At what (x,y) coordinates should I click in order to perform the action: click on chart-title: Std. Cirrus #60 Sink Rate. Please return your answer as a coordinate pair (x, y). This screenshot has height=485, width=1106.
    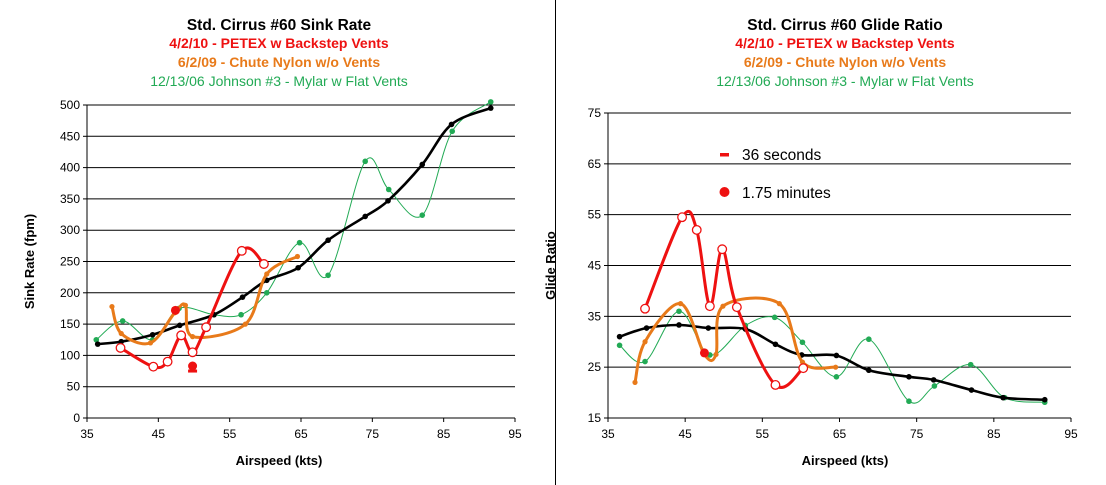
    Looking at the image, I should click on (279, 25).